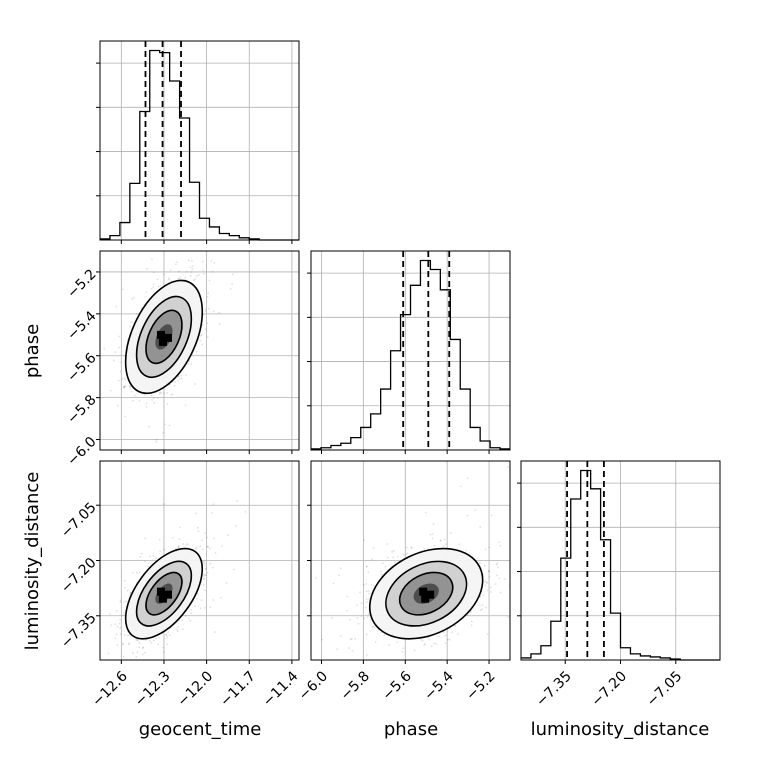  I want to click on hist2d-panel-phase-vs-luminosity-distance: −6.0 −5.8 −5.6 −5.4 −5.2, so click(403, 582).